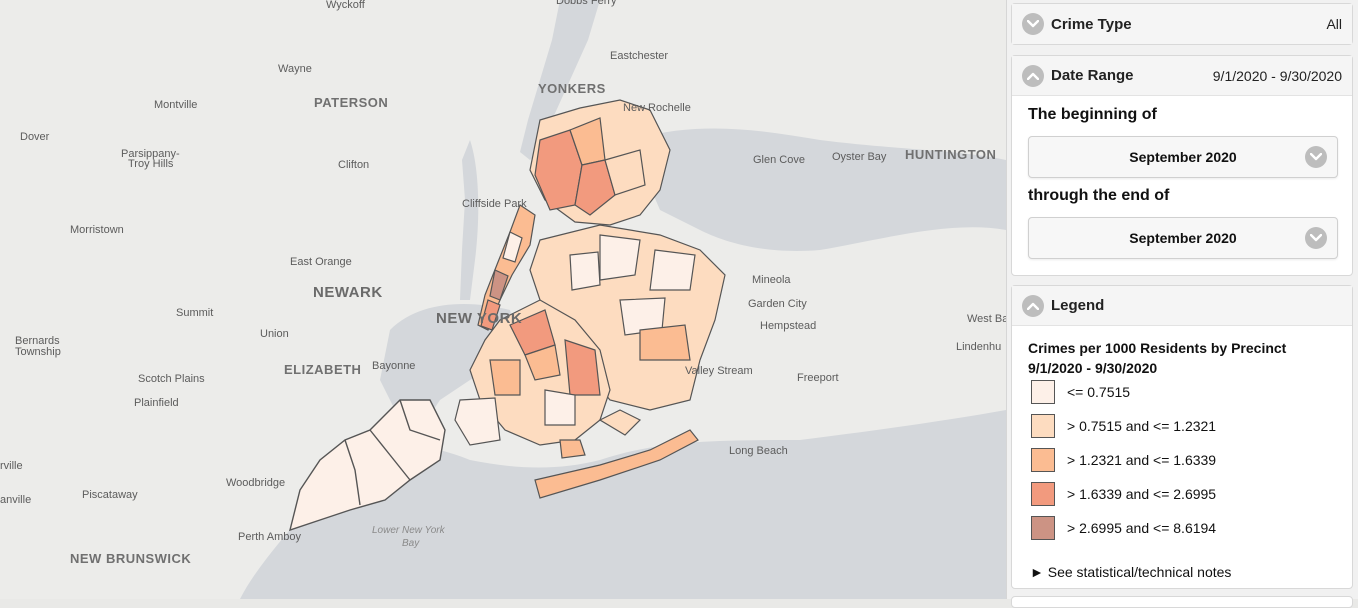 This screenshot has height=608, width=1358. What do you see at coordinates (16, 500) in the screenshot?
I see `place-label: anville` at bounding box center [16, 500].